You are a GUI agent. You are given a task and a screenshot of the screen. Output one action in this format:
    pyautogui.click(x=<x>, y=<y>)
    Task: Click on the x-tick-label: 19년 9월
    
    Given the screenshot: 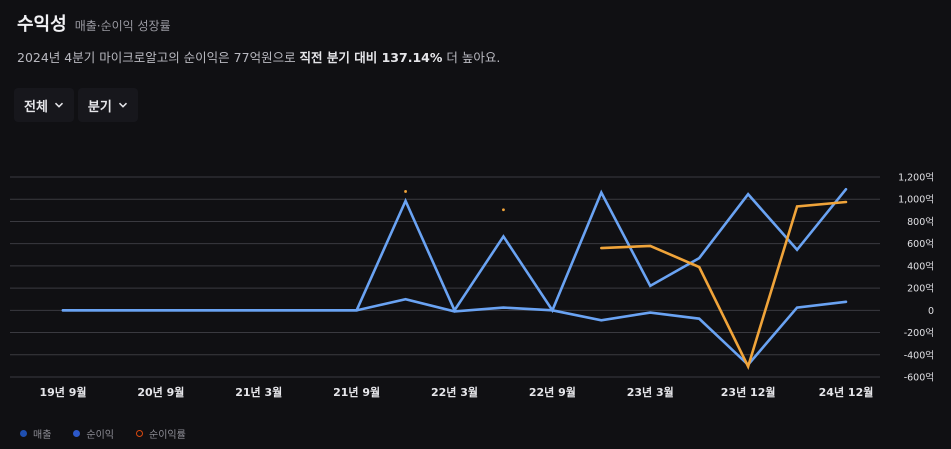 What is the action you would take?
    pyautogui.click(x=62, y=392)
    